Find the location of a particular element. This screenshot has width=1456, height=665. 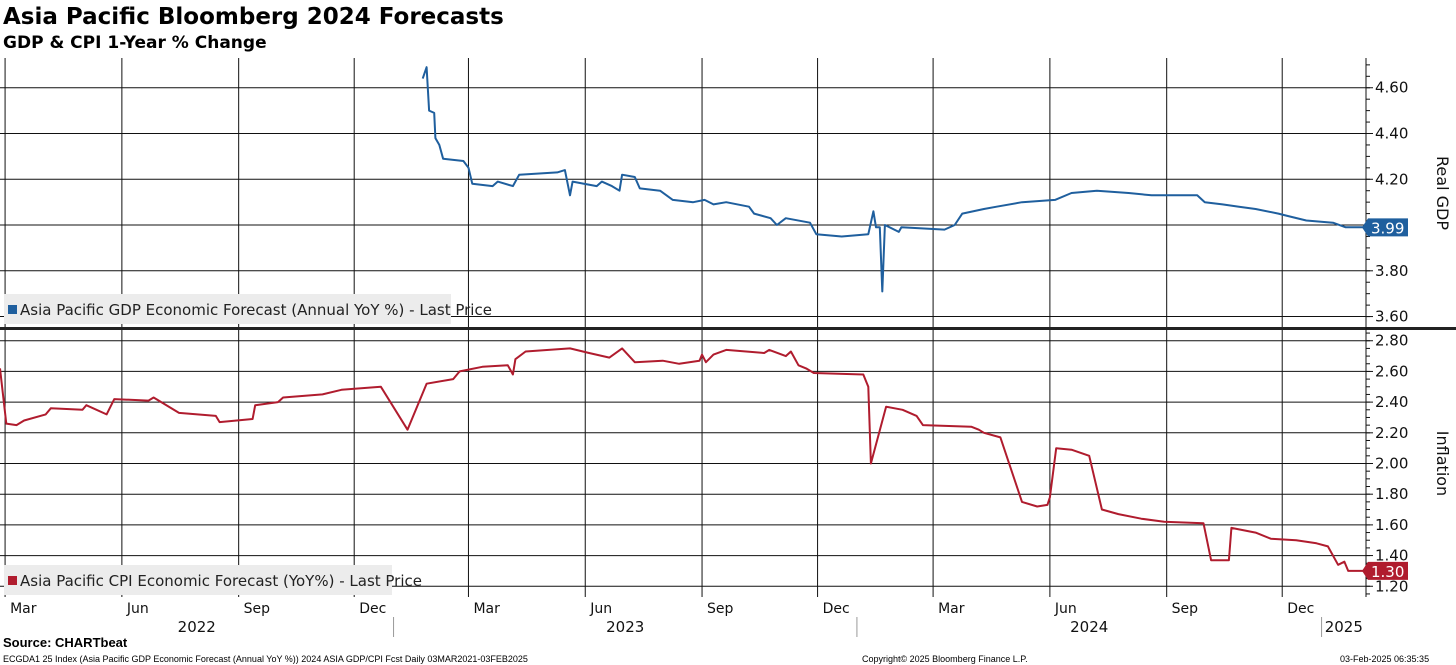

footer-timestamp: 03-Feb-2025 06:35:35 is located at coordinates (1385, 659).